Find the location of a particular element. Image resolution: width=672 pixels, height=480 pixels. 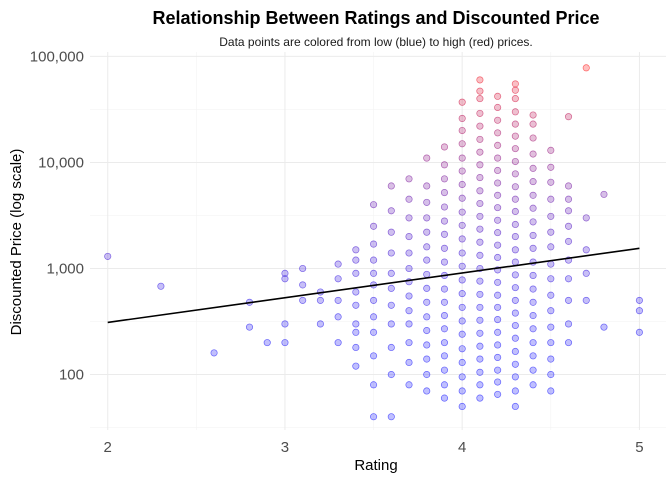

x-axis-label: Rating is located at coordinates (375, 465).